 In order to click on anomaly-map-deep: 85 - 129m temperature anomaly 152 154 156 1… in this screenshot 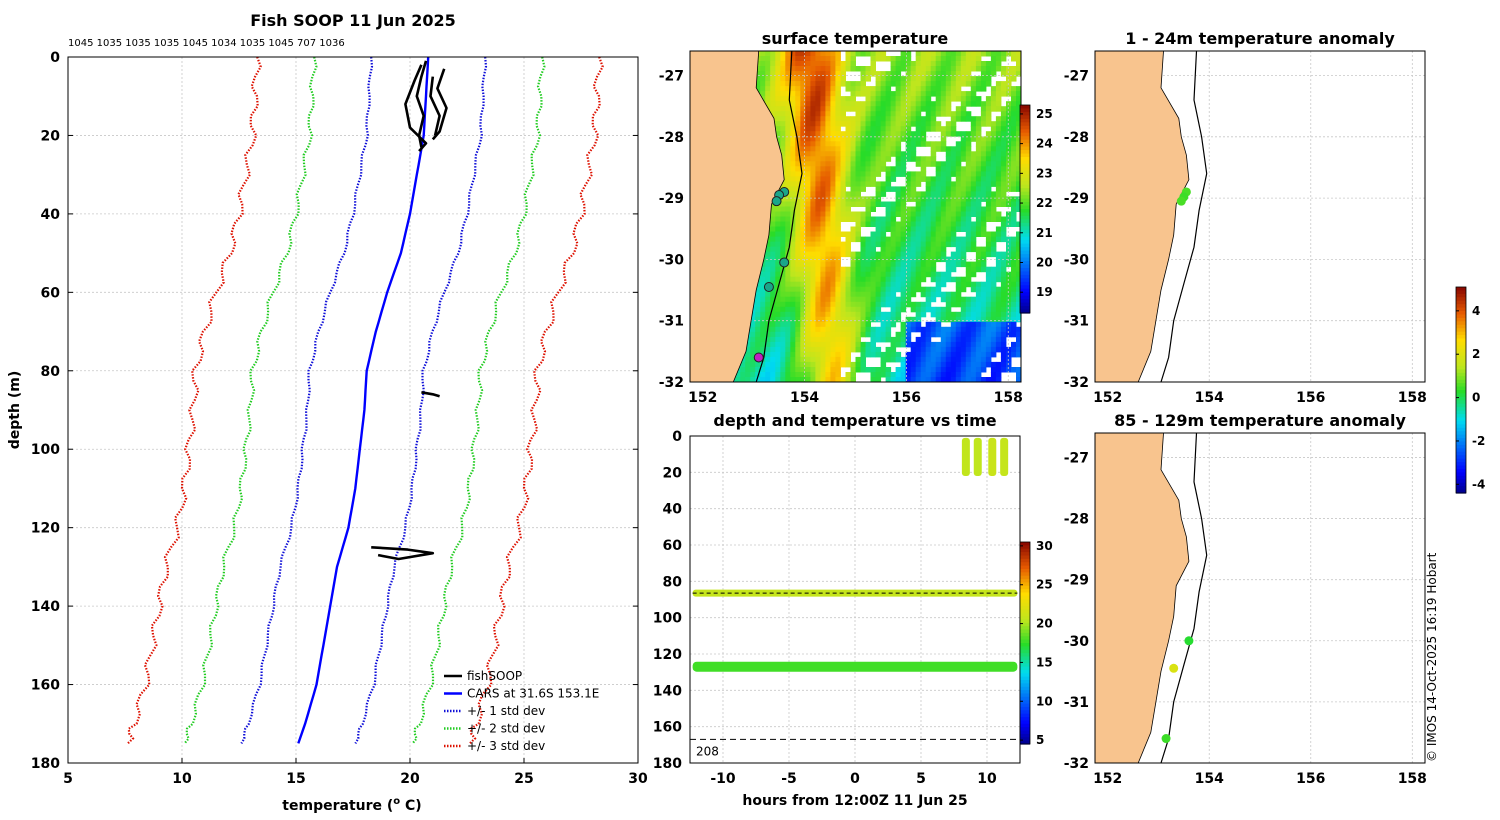, I will do `click(1245, 599)`.